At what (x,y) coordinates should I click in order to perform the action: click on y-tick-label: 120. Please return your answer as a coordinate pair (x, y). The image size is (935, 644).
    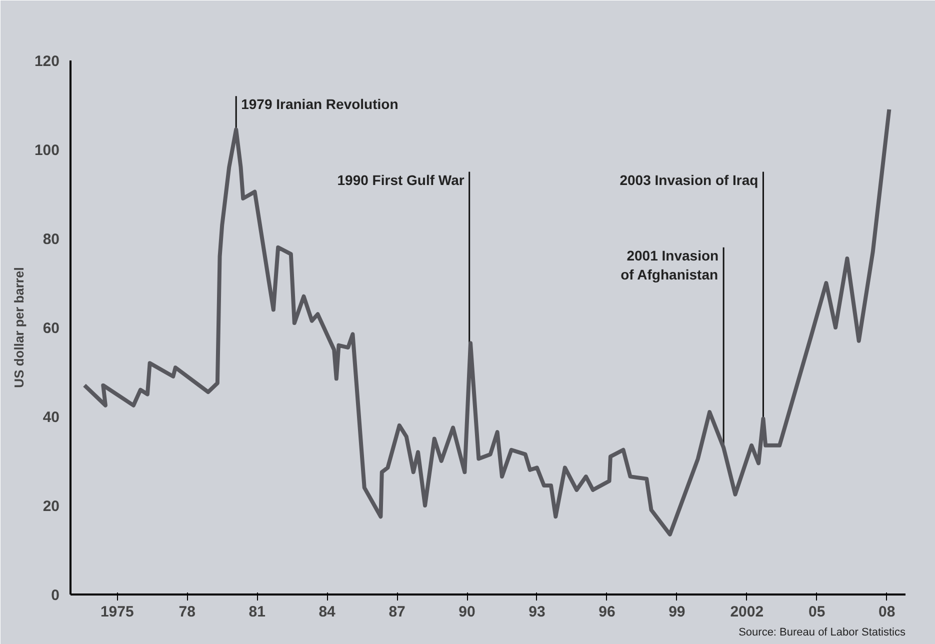
    Looking at the image, I should click on (47, 61).